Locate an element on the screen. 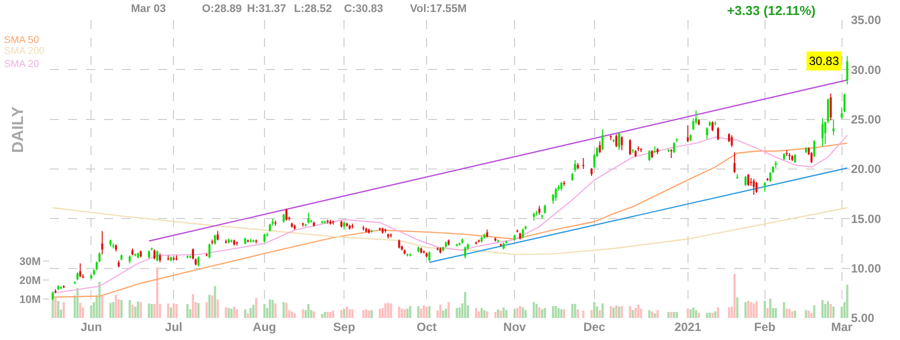 The height and width of the screenshot is (340, 900). y-tick-label: 30.00 is located at coordinates (866, 69).